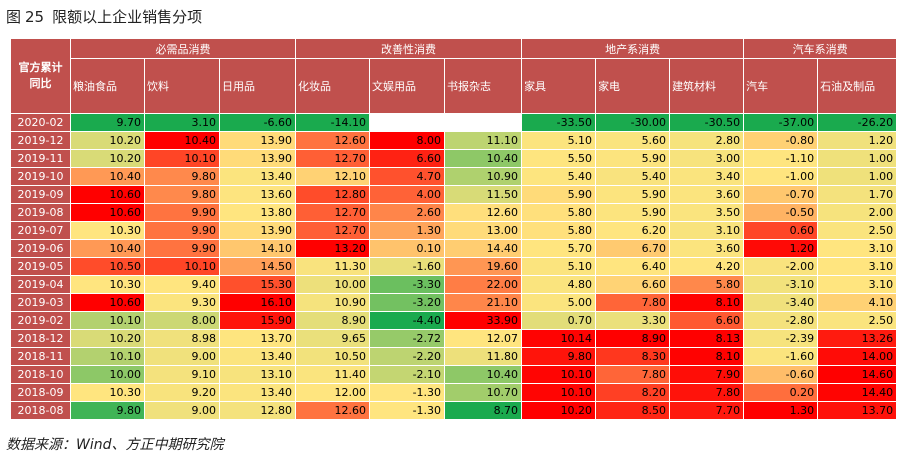  I want to click on heat-cell: 11.80, so click(483, 356).